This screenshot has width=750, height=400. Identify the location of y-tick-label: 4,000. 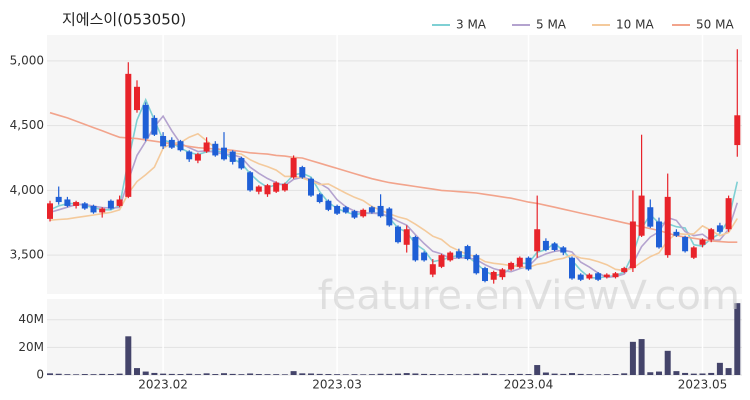
(27, 190).